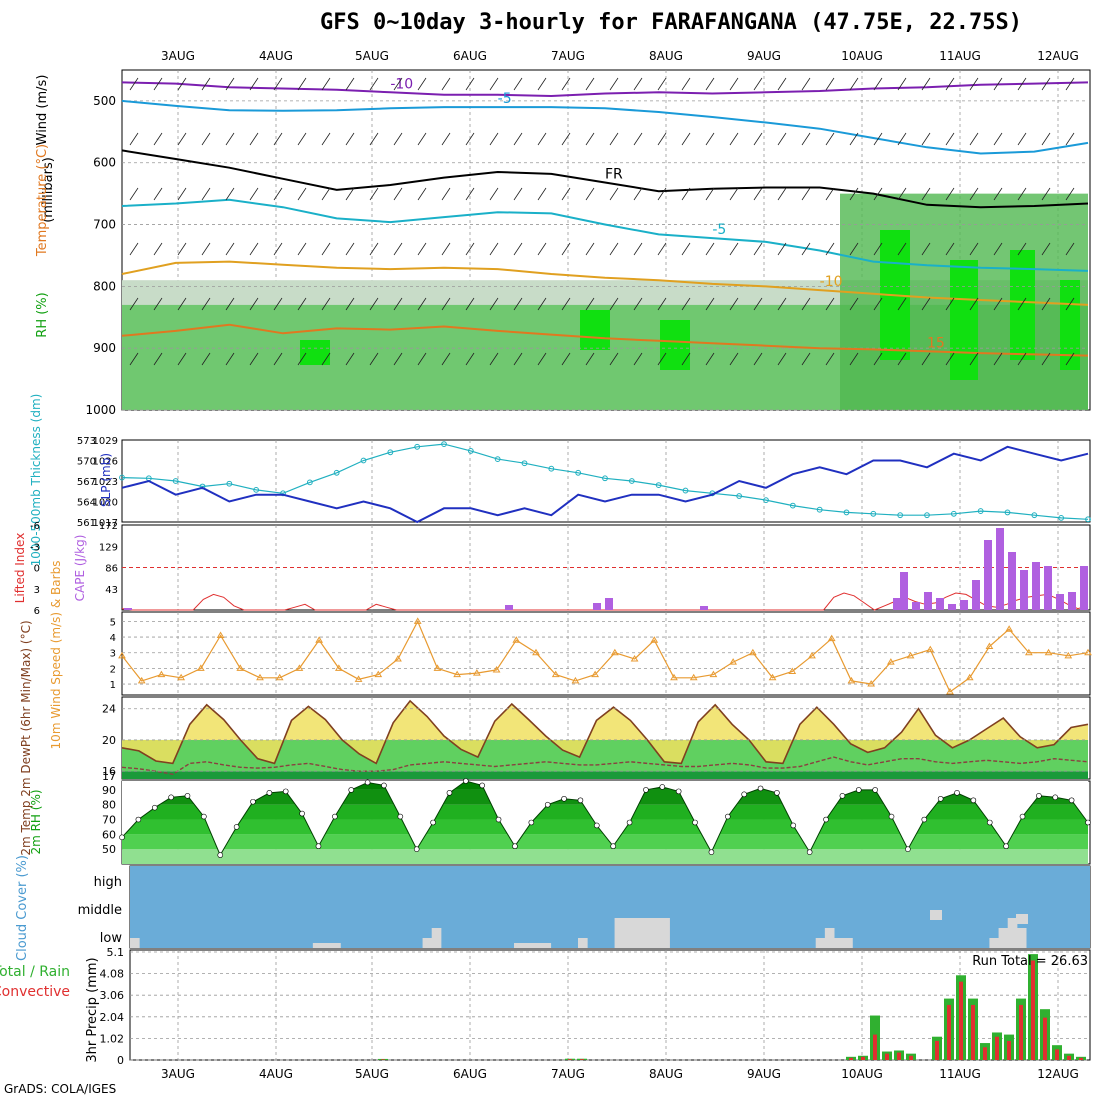  What do you see at coordinates (22, 908) in the screenshot?
I see `cloud-axis-label: Cloud Cover (%)` at bounding box center [22, 908].